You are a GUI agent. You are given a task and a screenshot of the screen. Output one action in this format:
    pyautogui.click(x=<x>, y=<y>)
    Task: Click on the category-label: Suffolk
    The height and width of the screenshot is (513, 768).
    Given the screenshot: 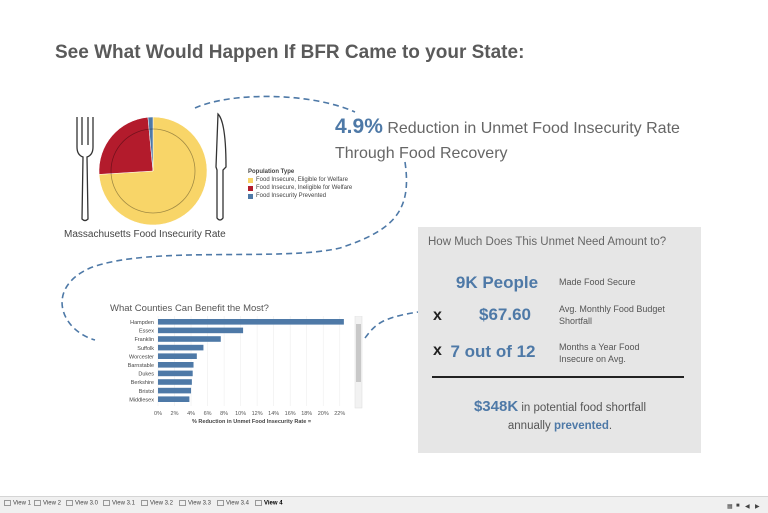 What is the action you would take?
    pyautogui.click(x=145, y=349)
    